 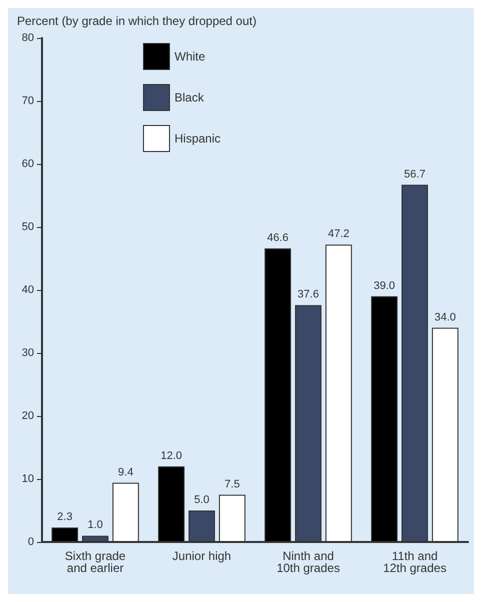 What do you see at coordinates (171, 456) in the screenshot?
I see `data-label: 12.0` at bounding box center [171, 456].